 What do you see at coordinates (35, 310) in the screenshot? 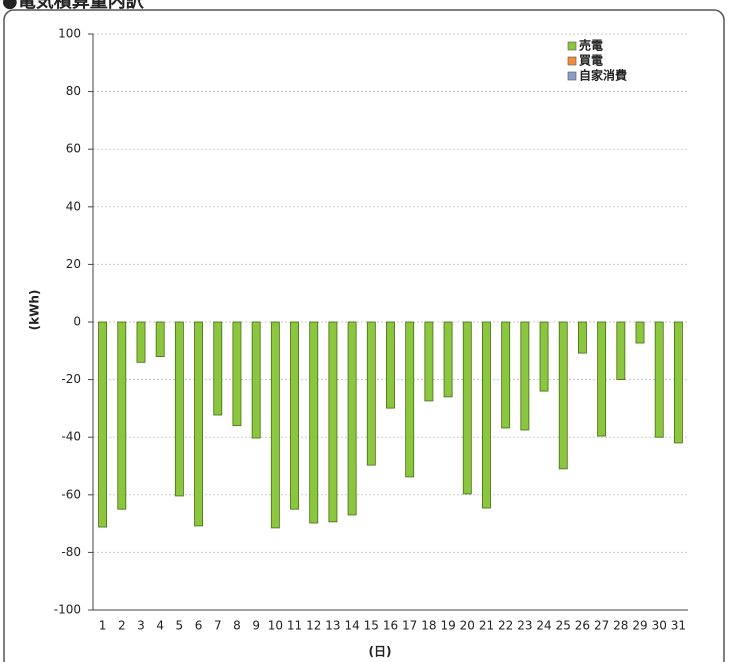
I see `y-axis-label: (kWh)` at bounding box center [35, 310].